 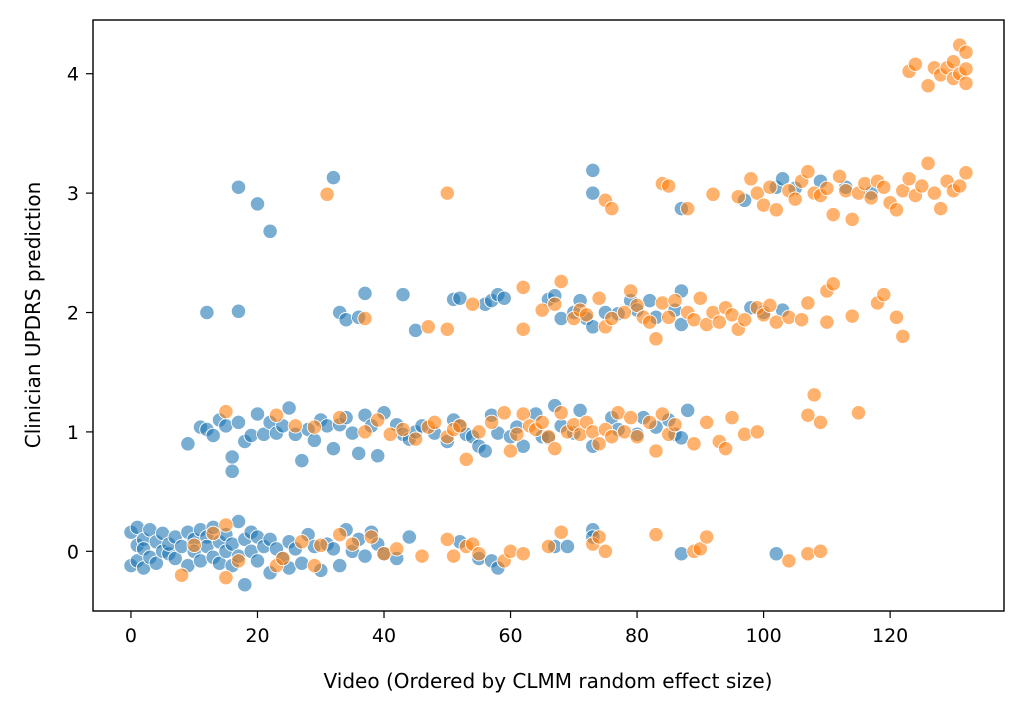 I want to click on y-tick-label: 1, so click(x=73, y=433).